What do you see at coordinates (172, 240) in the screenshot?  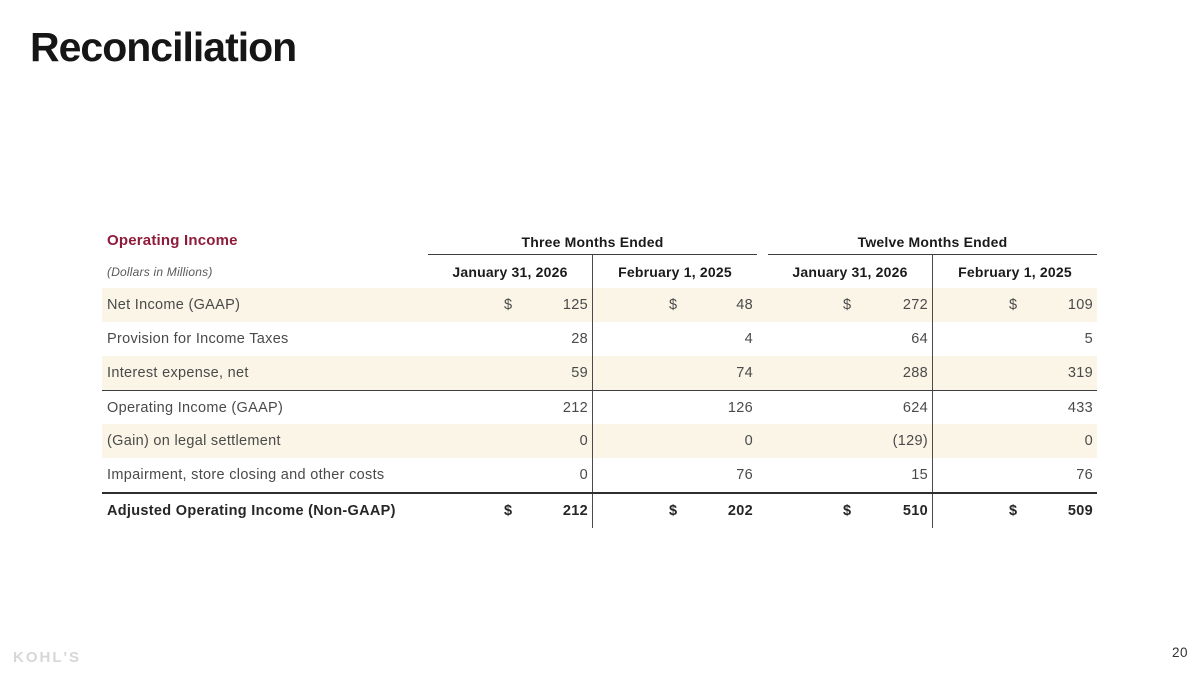 I see `section-title: Operating Income` at bounding box center [172, 240].